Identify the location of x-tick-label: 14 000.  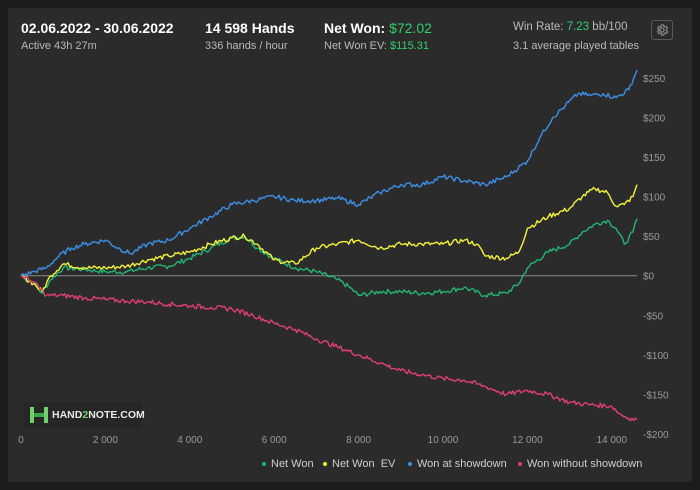
(611, 440).